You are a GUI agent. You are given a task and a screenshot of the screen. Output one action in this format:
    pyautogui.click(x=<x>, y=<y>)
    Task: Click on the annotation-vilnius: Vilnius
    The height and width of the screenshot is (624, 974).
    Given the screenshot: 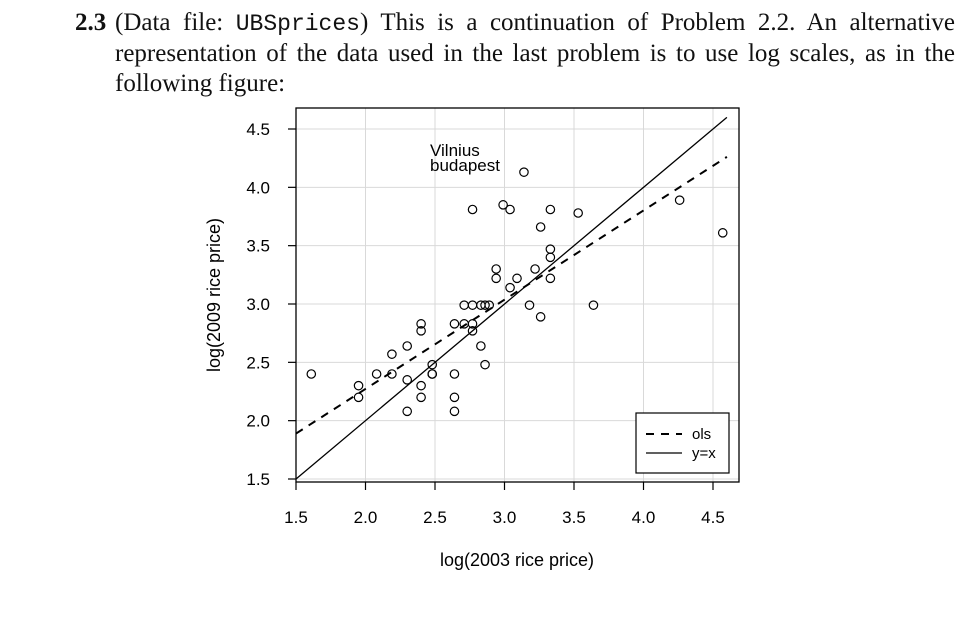 What is the action you would take?
    pyautogui.click(x=455, y=150)
    